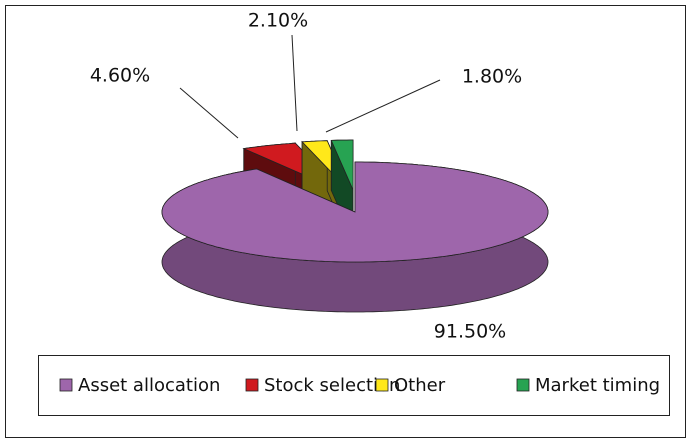 The height and width of the screenshot is (444, 691). What do you see at coordinates (332, 385) in the screenshot?
I see `legend-label: Stock selection` at bounding box center [332, 385].